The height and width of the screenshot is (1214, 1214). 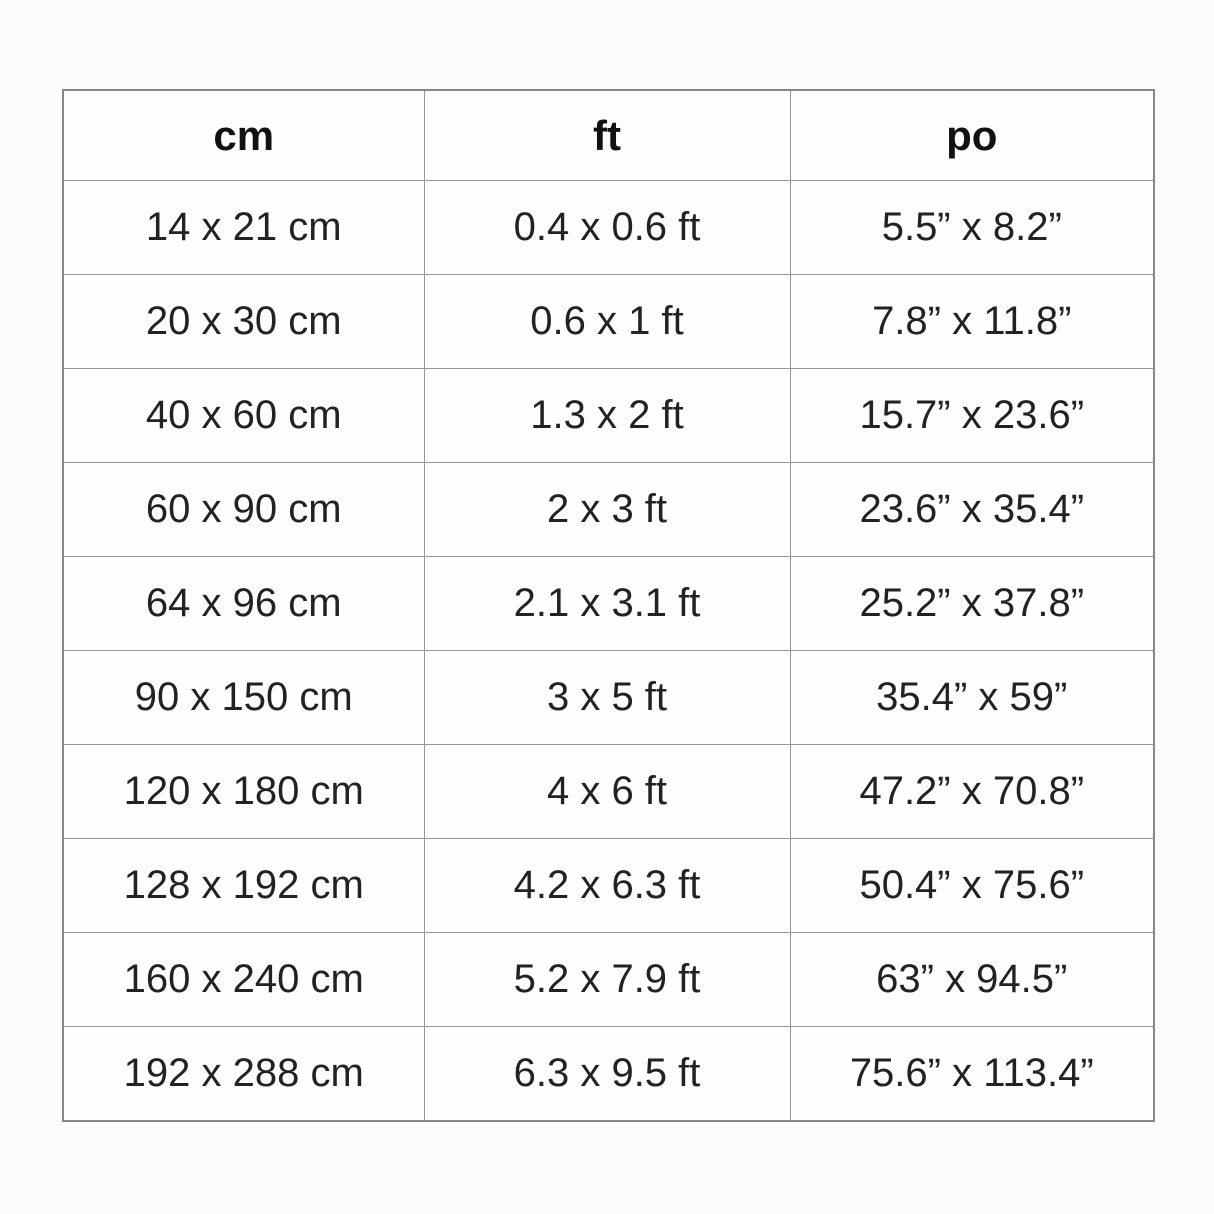 I want to click on table-row: 14 x 21 cm 0.4 x 0.6 ft 5.5” x 8.2”, so click(x=608, y=227).